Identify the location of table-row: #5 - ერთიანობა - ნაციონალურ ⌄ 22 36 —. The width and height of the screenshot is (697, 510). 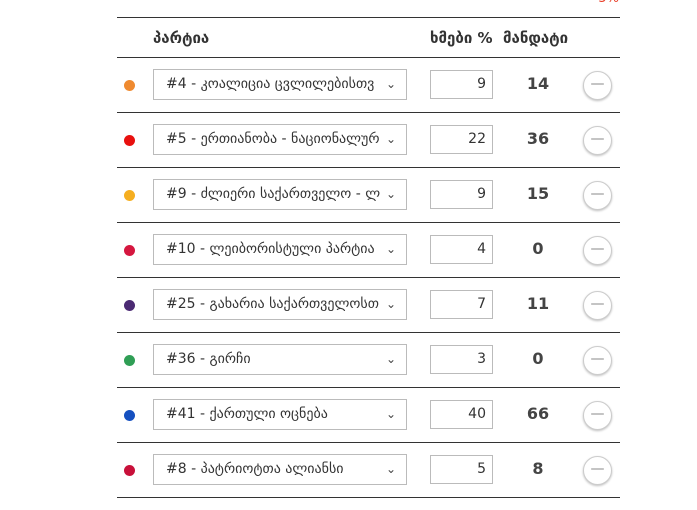
(368, 140).